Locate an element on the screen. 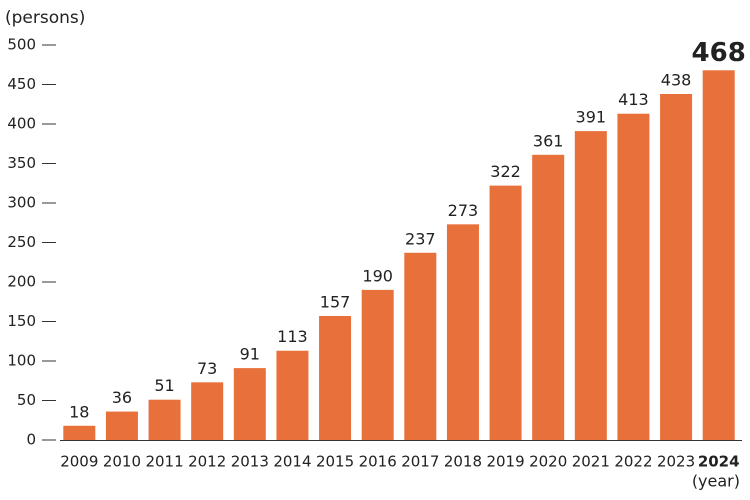  value-label: 391 is located at coordinates (591, 117).